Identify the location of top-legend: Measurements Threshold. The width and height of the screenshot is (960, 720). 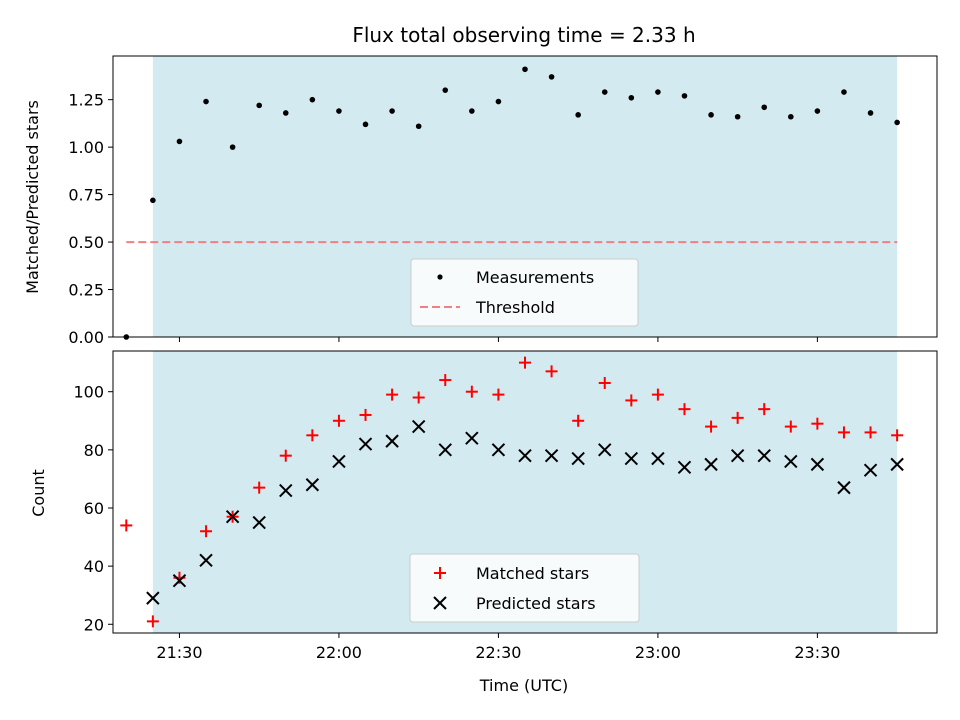
(524, 292).